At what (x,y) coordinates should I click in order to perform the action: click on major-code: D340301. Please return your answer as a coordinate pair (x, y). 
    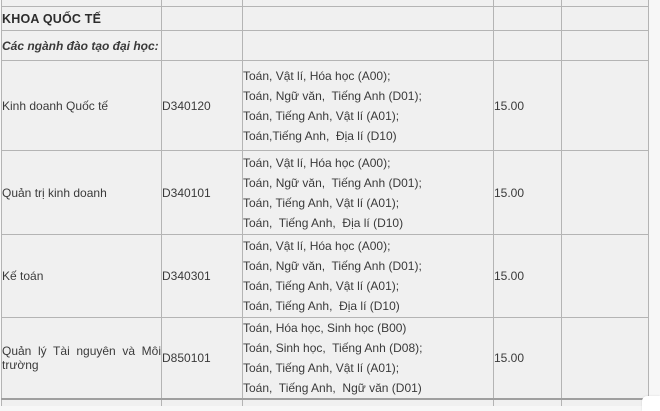
    Looking at the image, I should click on (202, 276).